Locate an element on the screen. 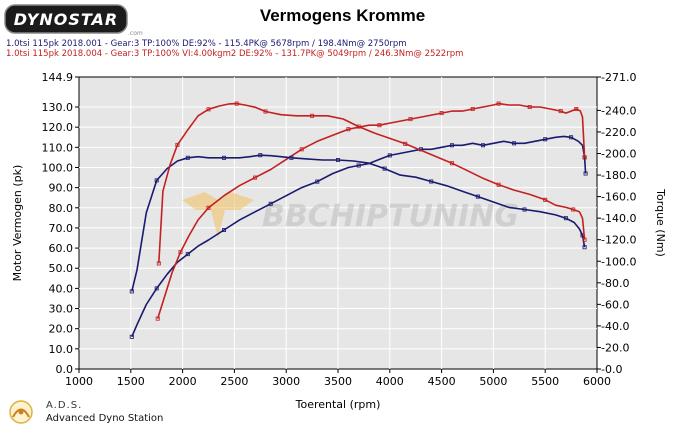 Image resolution: width=685 pixels, height=428 pixels. y2-tick-label: -160.0 is located at coordinates (618, 197).